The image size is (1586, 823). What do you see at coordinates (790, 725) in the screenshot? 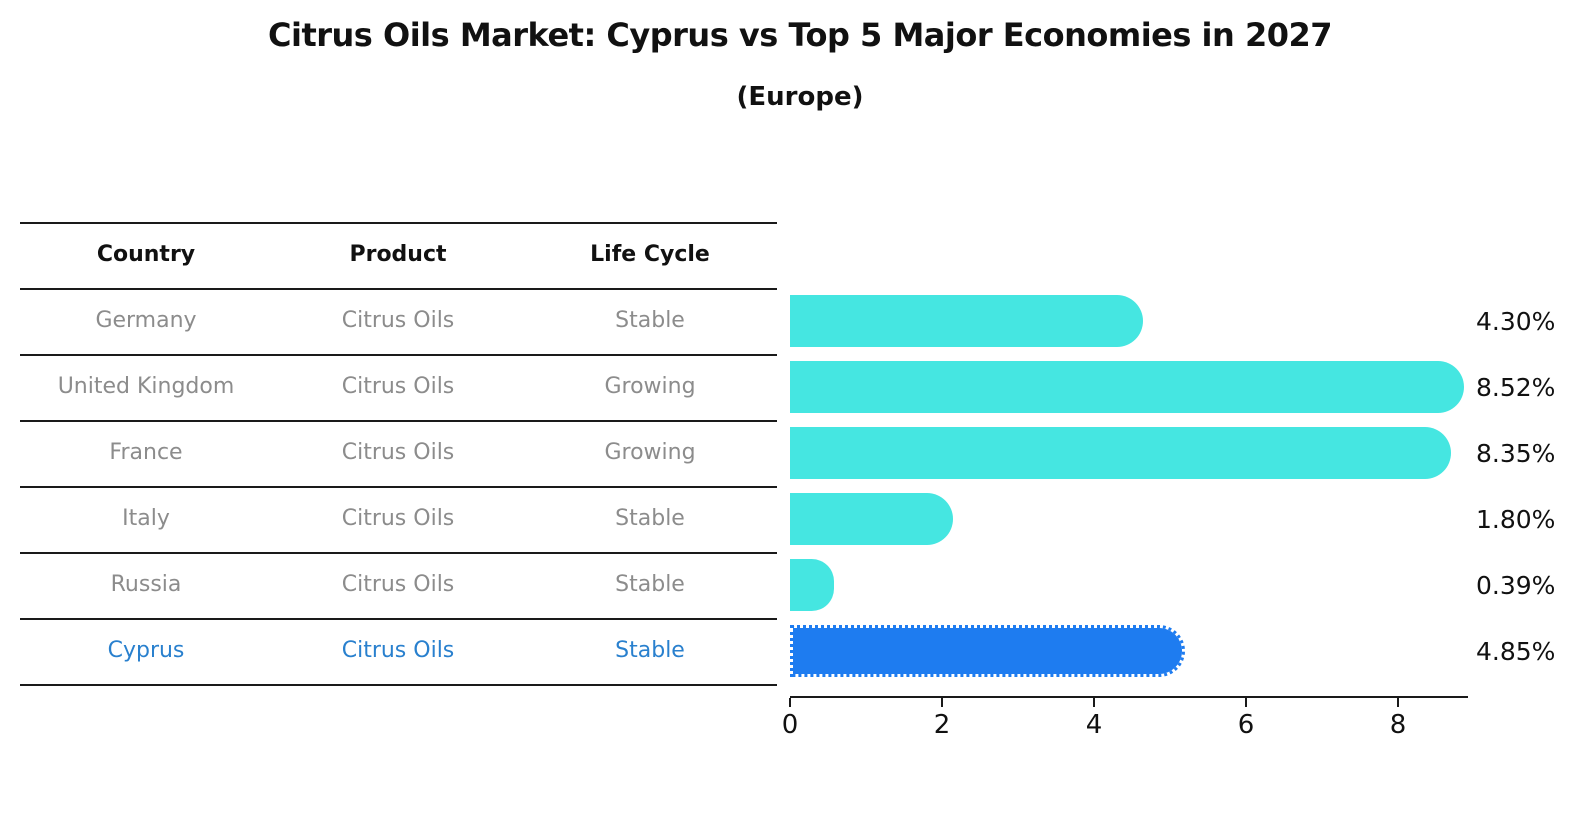
I see `x-axis-tick-label: 0` at bounding box center [790, 725].